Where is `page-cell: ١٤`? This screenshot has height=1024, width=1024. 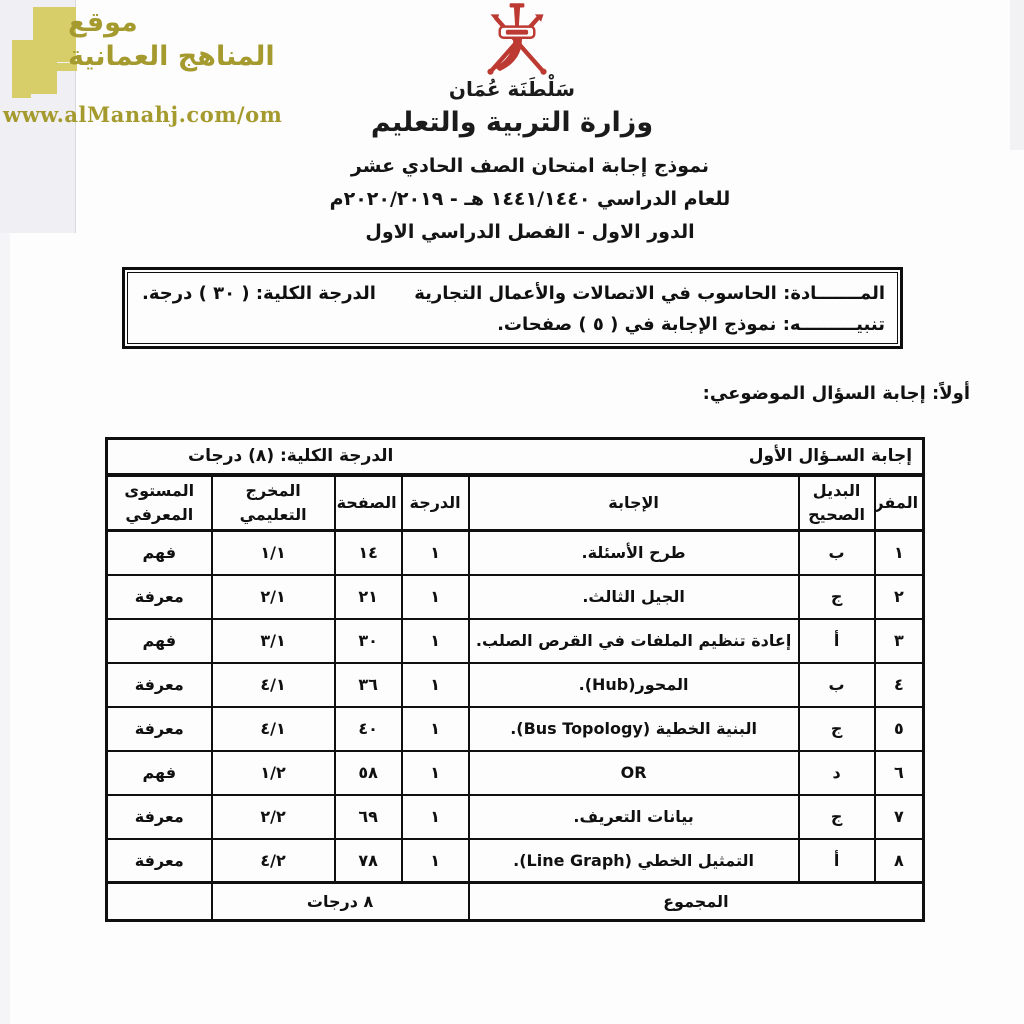
page-cell: ١٤ is located at coordinates (368, 552).